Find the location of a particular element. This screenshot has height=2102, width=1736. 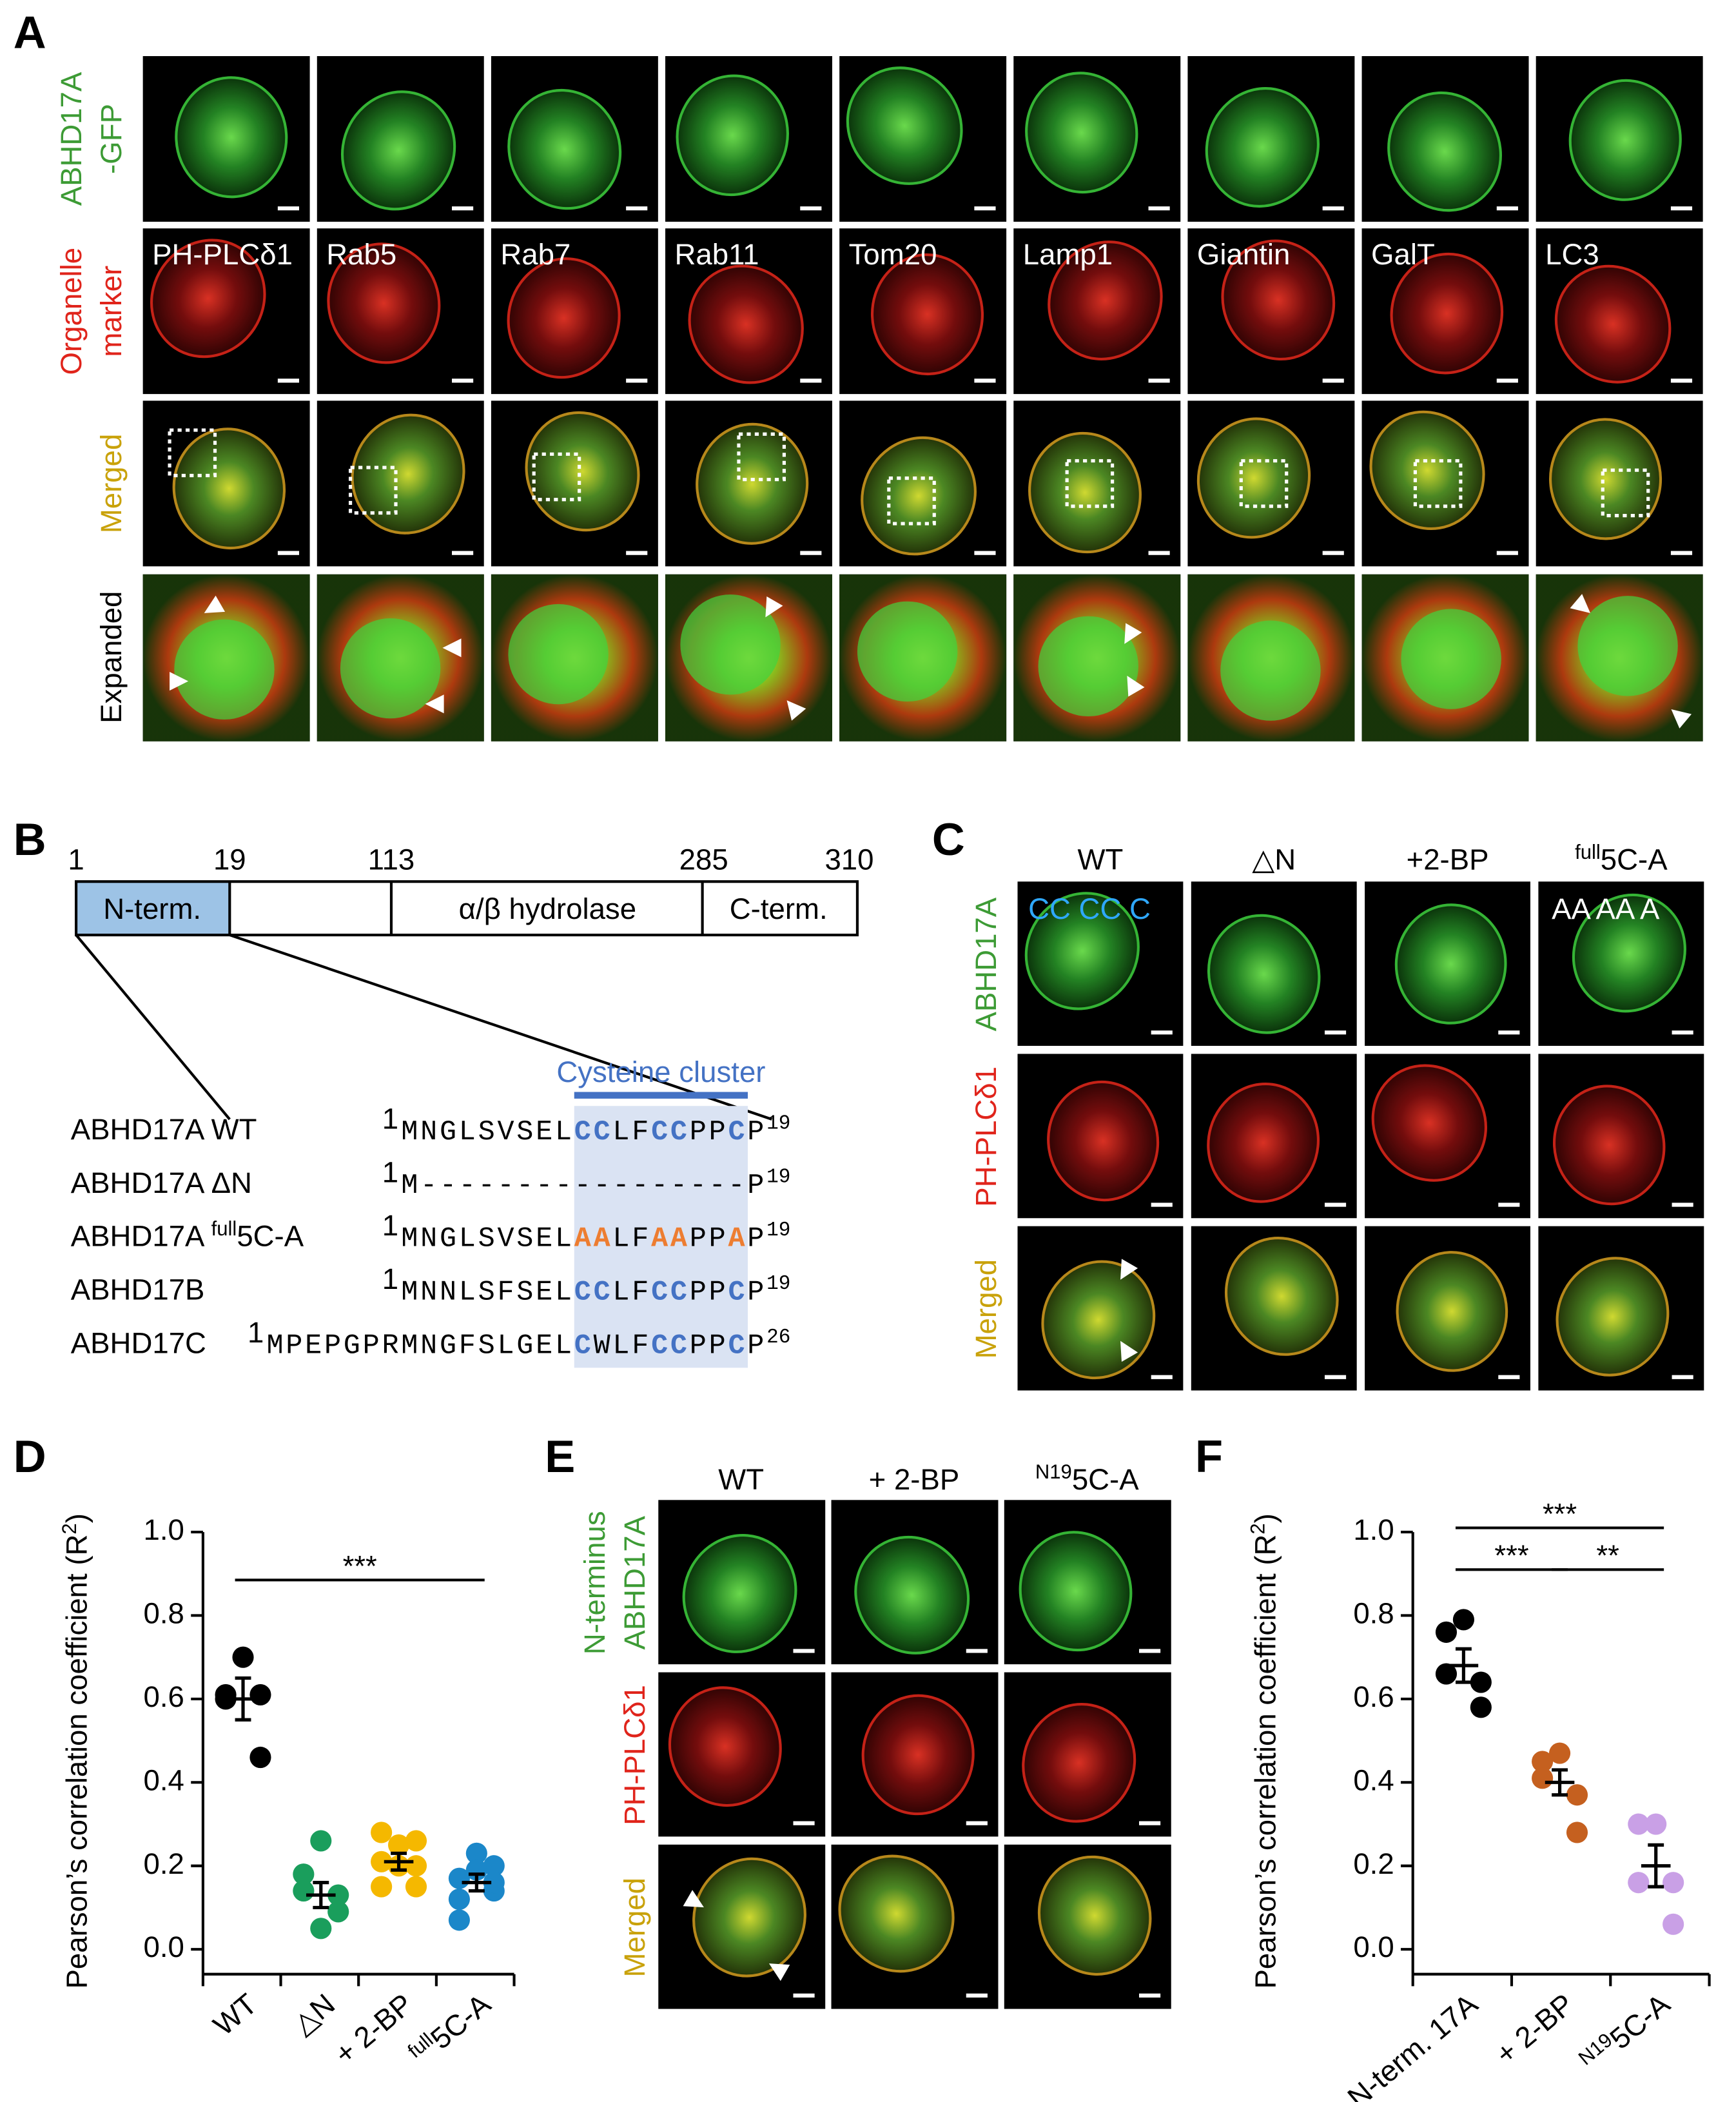

column-header: + 2-BP is located at coordinates (914, 1480).